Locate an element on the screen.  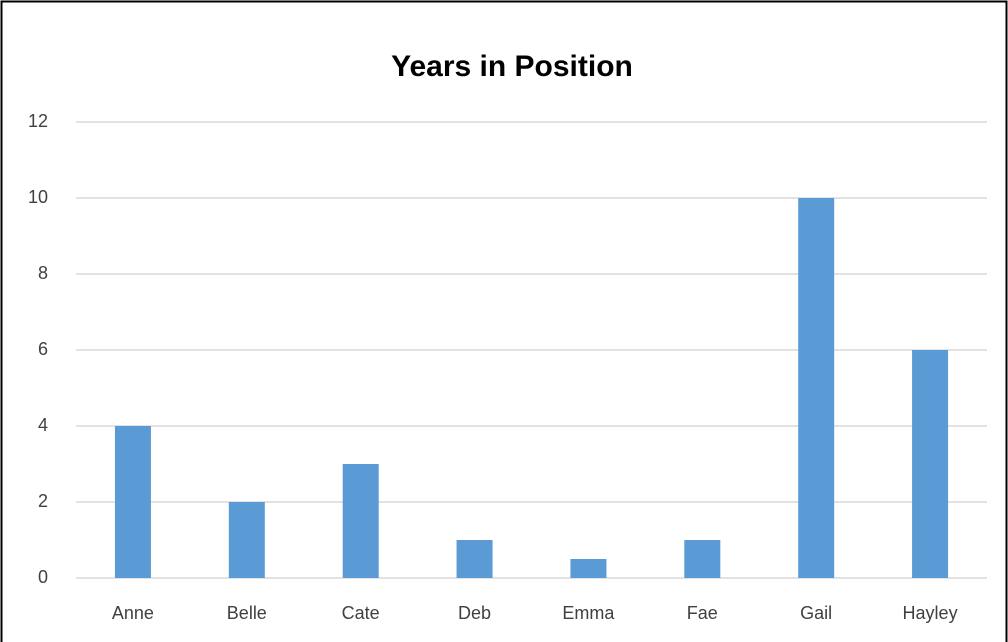
x-tick-label: Deb is located at coordinates (474, 613).